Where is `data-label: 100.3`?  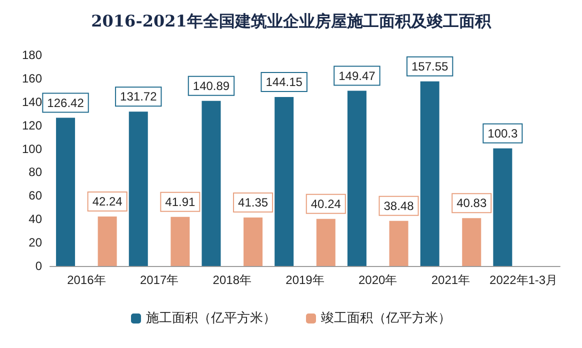
data-label: 100.3 is located at coordinates (503, 133).